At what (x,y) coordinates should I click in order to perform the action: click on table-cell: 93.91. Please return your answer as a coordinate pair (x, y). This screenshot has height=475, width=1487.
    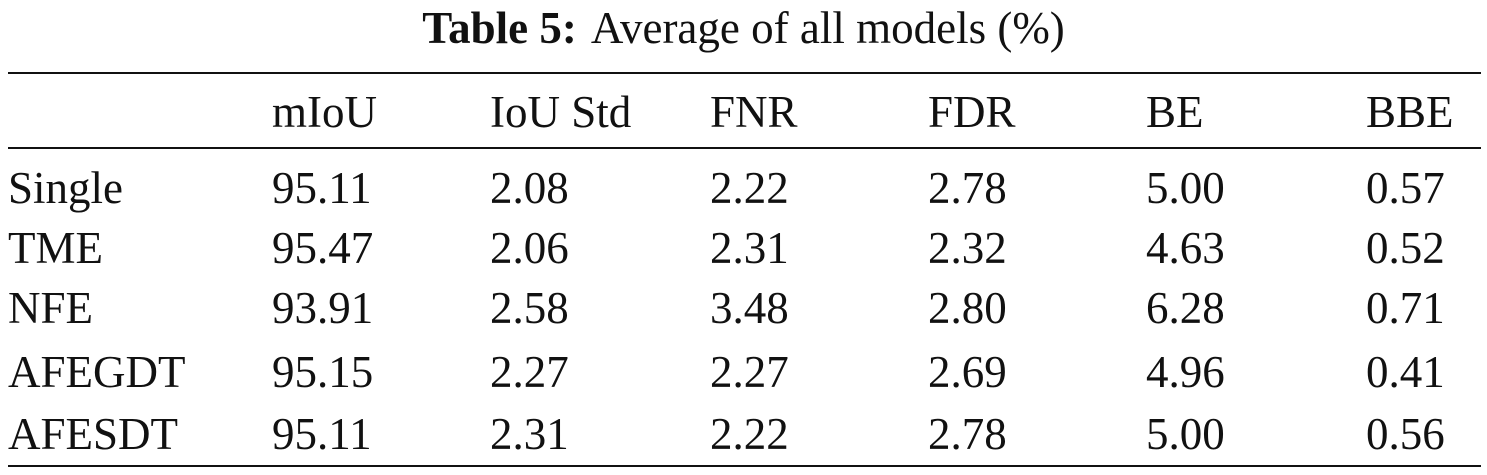
    Looking at the image, I should click on (323, 308).